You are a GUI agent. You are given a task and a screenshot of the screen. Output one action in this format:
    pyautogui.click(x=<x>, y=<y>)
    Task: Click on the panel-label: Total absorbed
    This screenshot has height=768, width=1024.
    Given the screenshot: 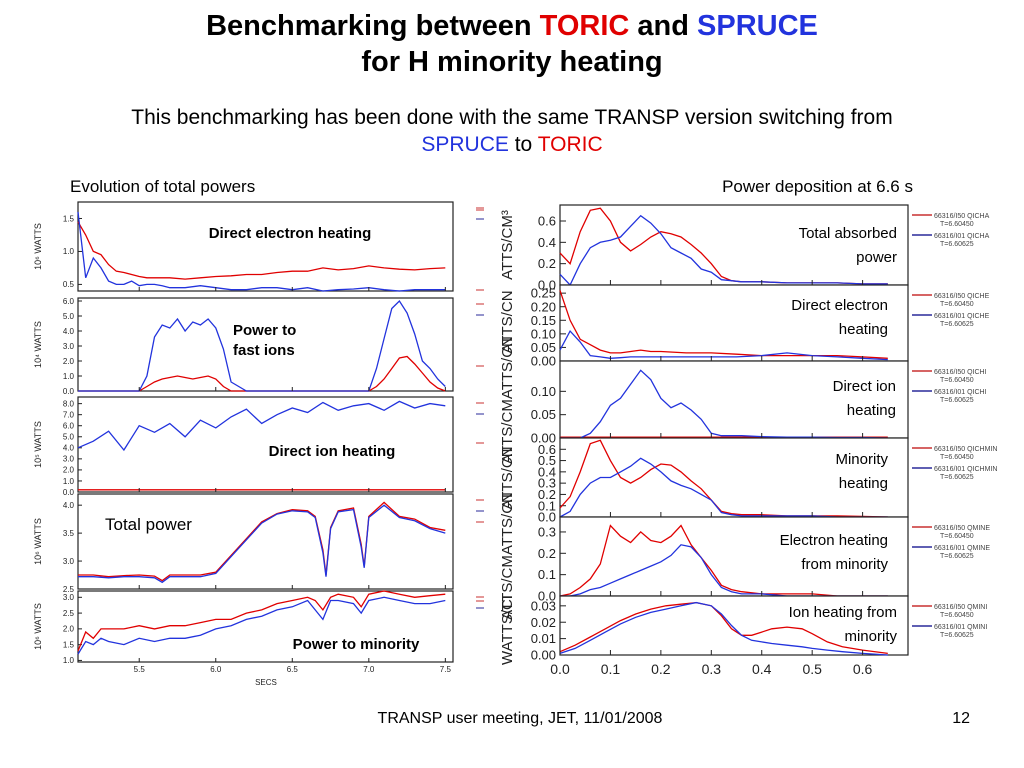 What is the action you would take?
    pyautogui.click(x=848, y=233)
    